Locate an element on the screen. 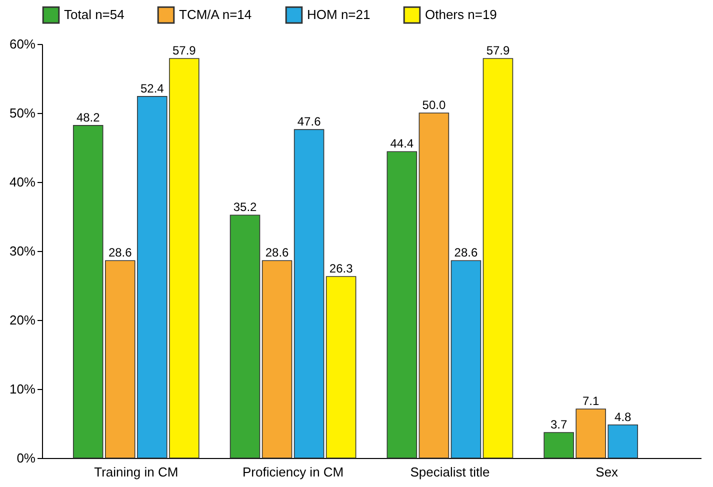 This screenshot has width=713, height=487. data-label: 4.8 is located at coordinates (623, 417).